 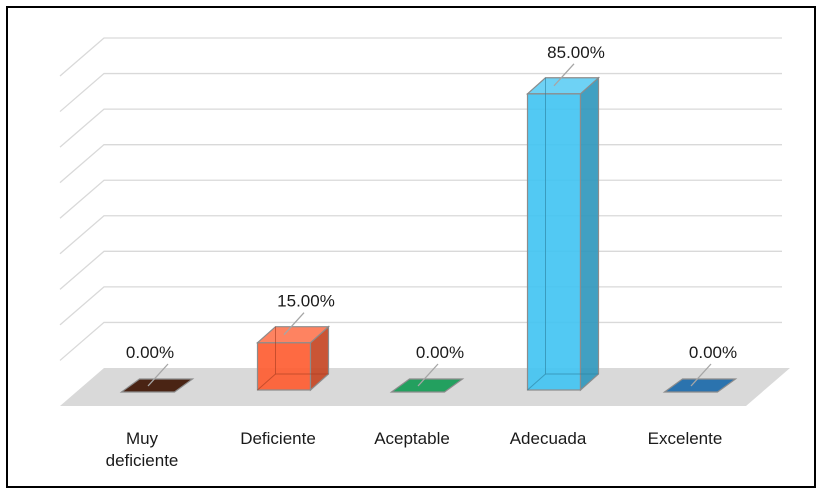 What do you see at coordinates (278, 438) in the screenshot?
I see `category-label: Deficiente` at bounding box center [278, 438].